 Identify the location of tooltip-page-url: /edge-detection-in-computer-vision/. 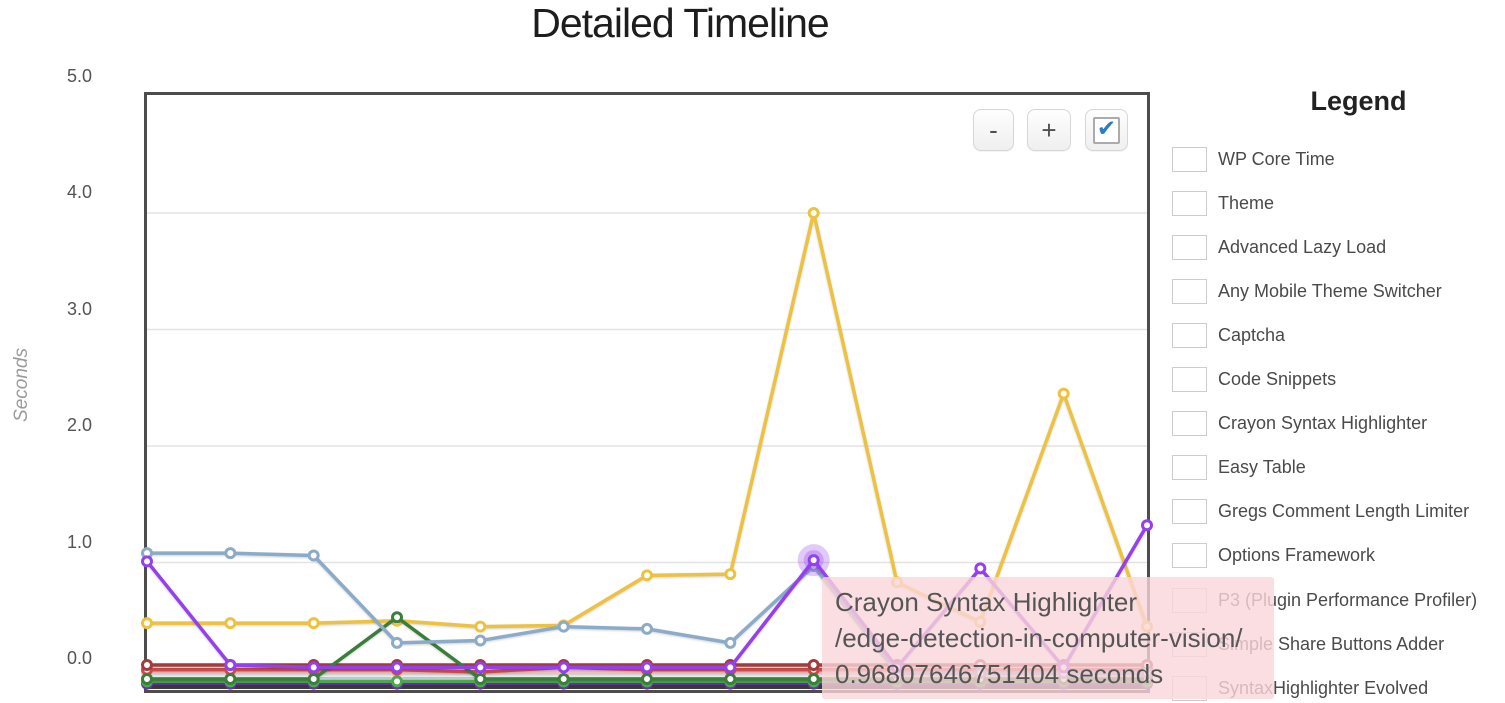
(1039, 638).